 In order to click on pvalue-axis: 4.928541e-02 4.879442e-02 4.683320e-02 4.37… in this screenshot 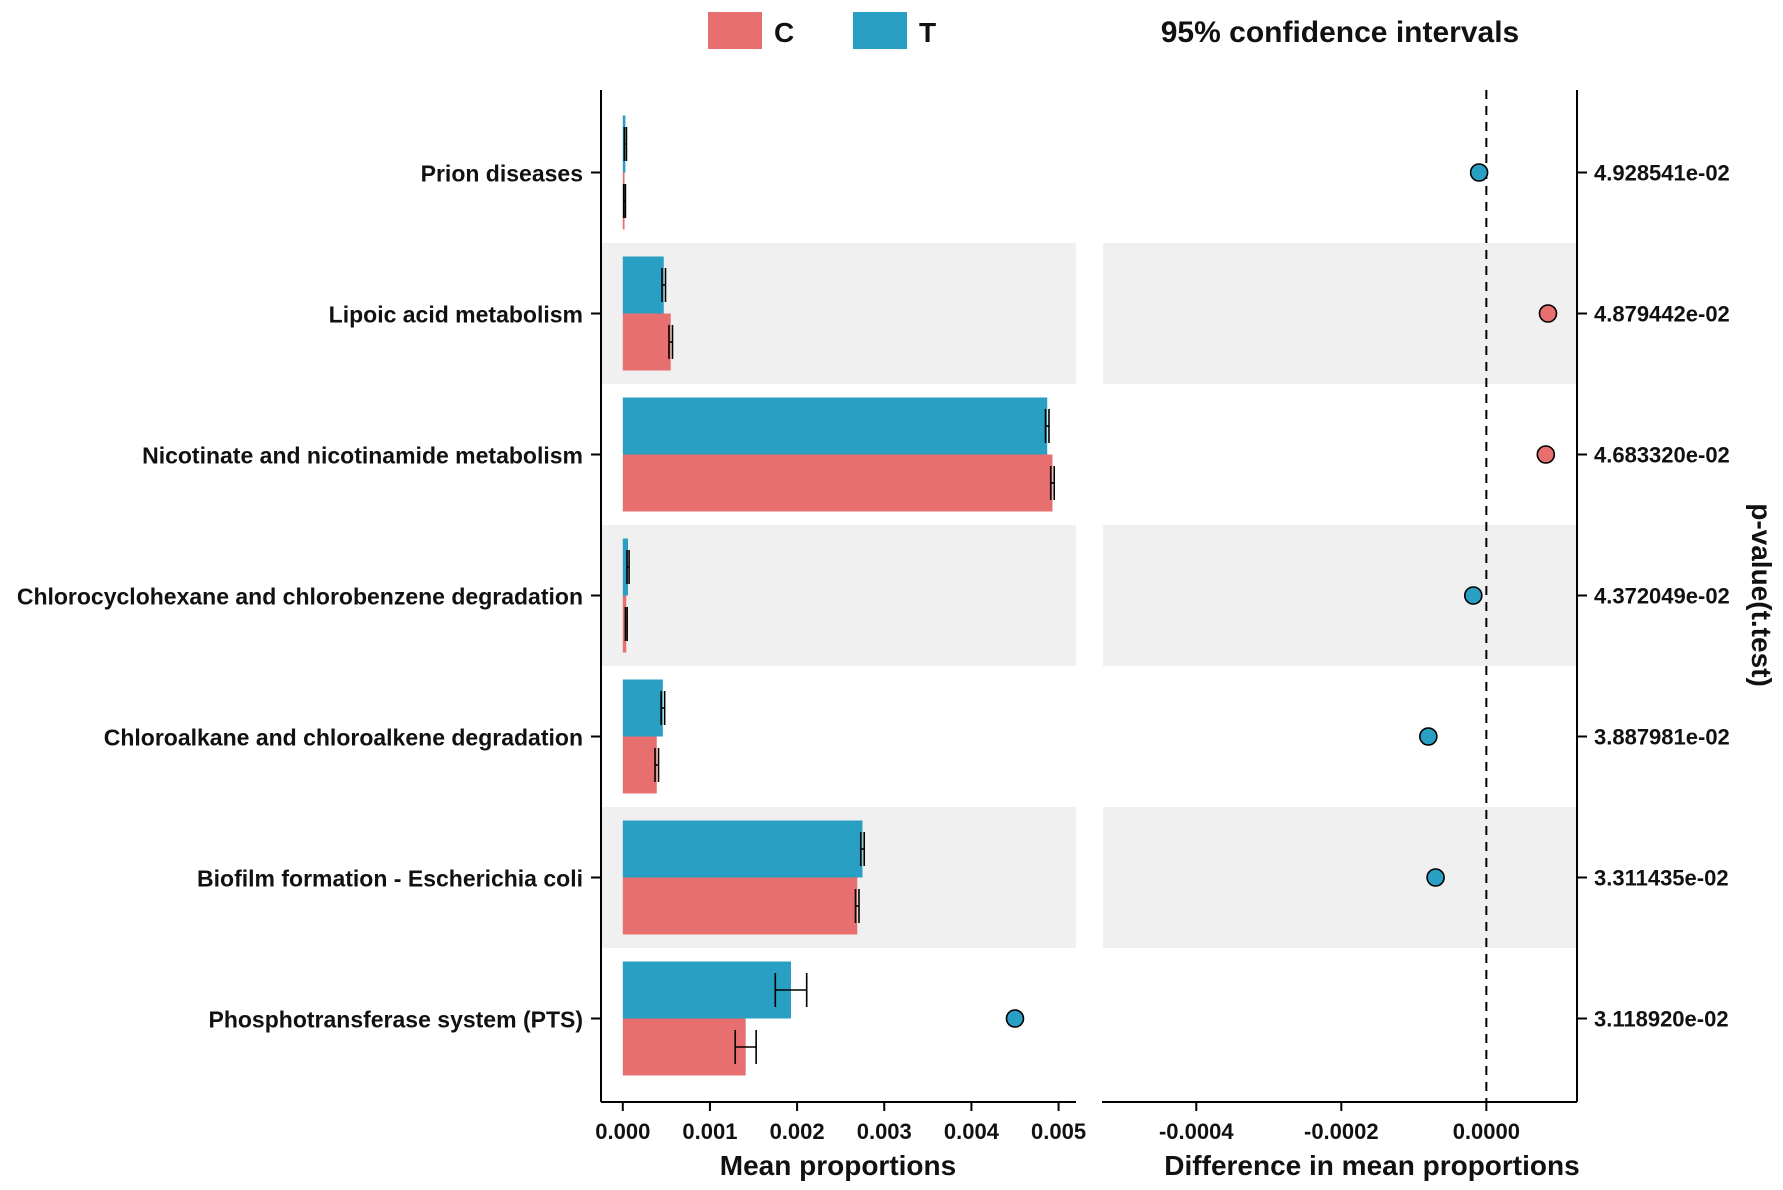, I will do `click(1653, 596)`.